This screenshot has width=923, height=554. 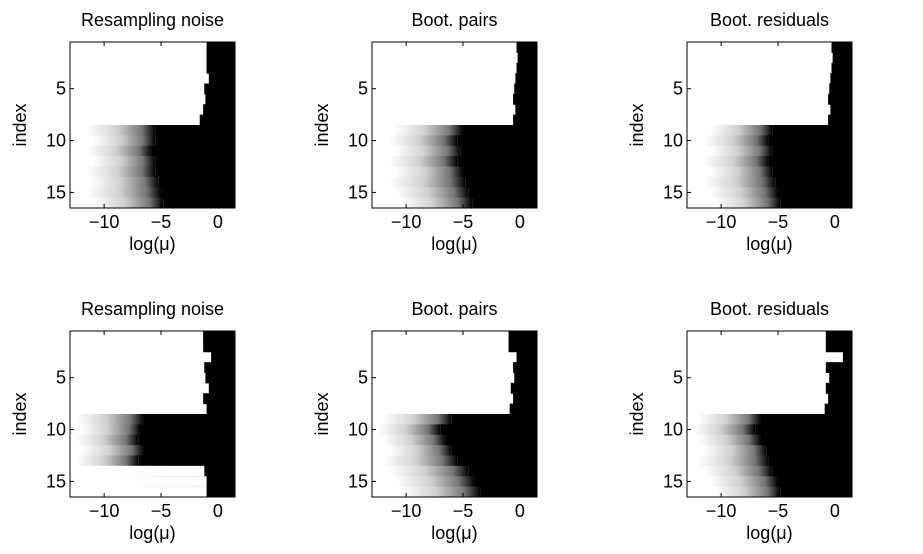 I want to click on heatmap-panel-3: Boot. residuals −10 −5 0 5 10 15 log(μ) index, so click(x=740, y=132).